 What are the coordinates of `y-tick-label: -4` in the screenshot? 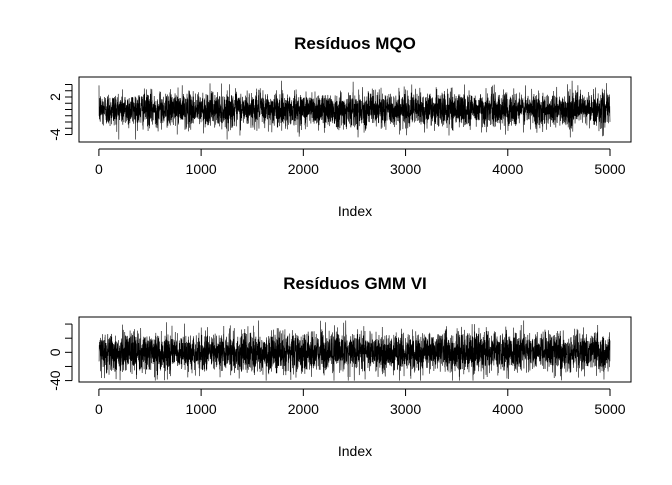 It's located at (55, 134).